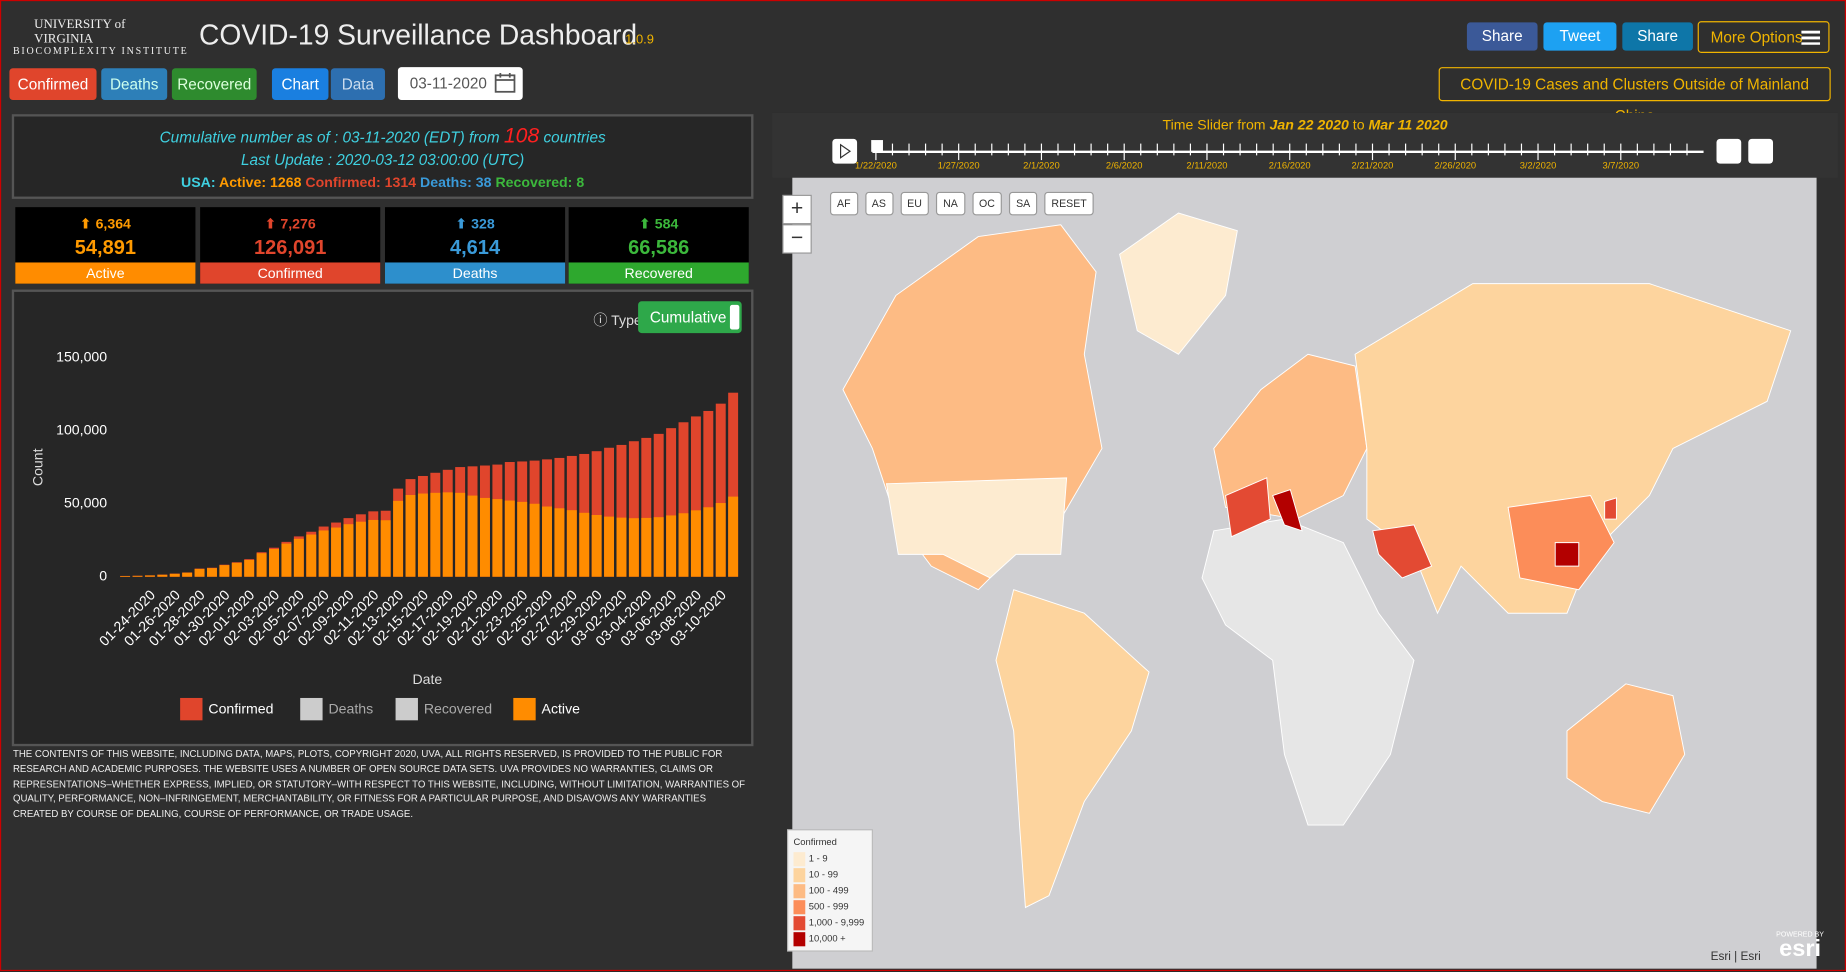 The width and height of the screenshot is (1846, 972). What do you see at coordinates (1455, 164) in the screenshot?
I see `slider-tick-label: 2/26/2020` at bounding box center [1455, 164].